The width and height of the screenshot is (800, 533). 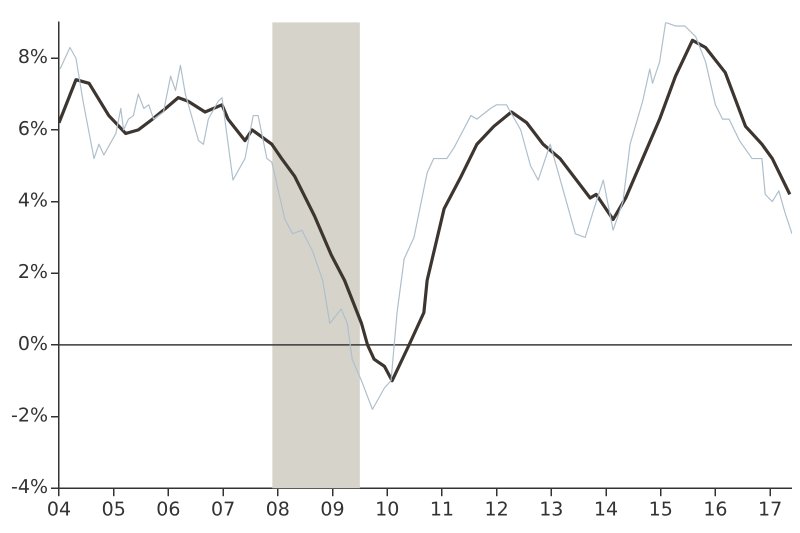 I want to click on x-tick-label: 05, so click(x=114, y=509).